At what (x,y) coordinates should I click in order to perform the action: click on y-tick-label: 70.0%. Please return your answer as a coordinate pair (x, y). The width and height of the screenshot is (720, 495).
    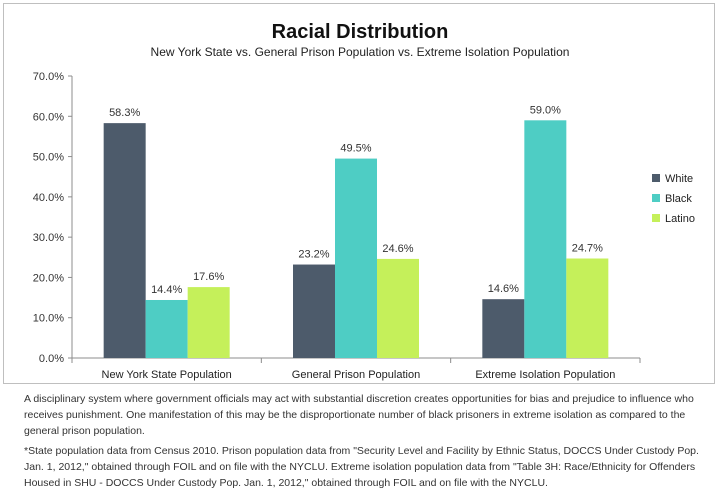
    Looking at the image, I should click on (48, 77).